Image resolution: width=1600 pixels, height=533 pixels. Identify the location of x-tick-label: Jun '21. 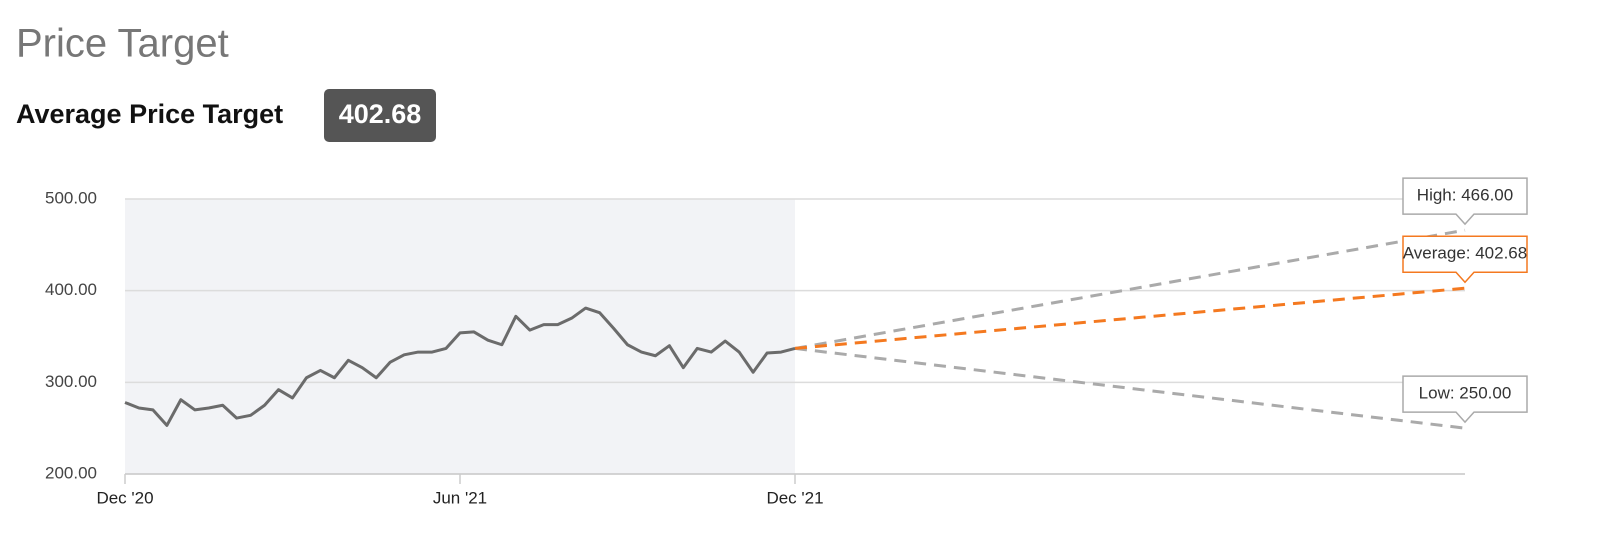
(460, 497).